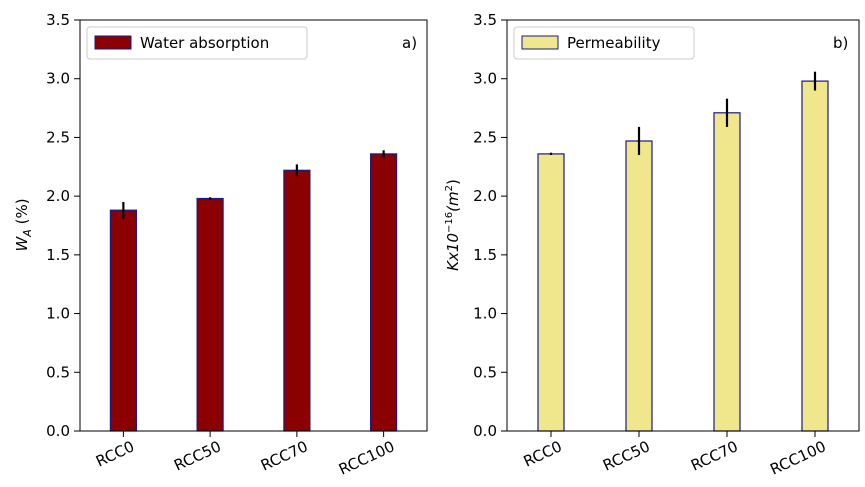  What do you see at coordinates (22, 213) in the screenshot?
I see `panel-a-ylabel-suffix: (%)` at bounding box center [22, 213].